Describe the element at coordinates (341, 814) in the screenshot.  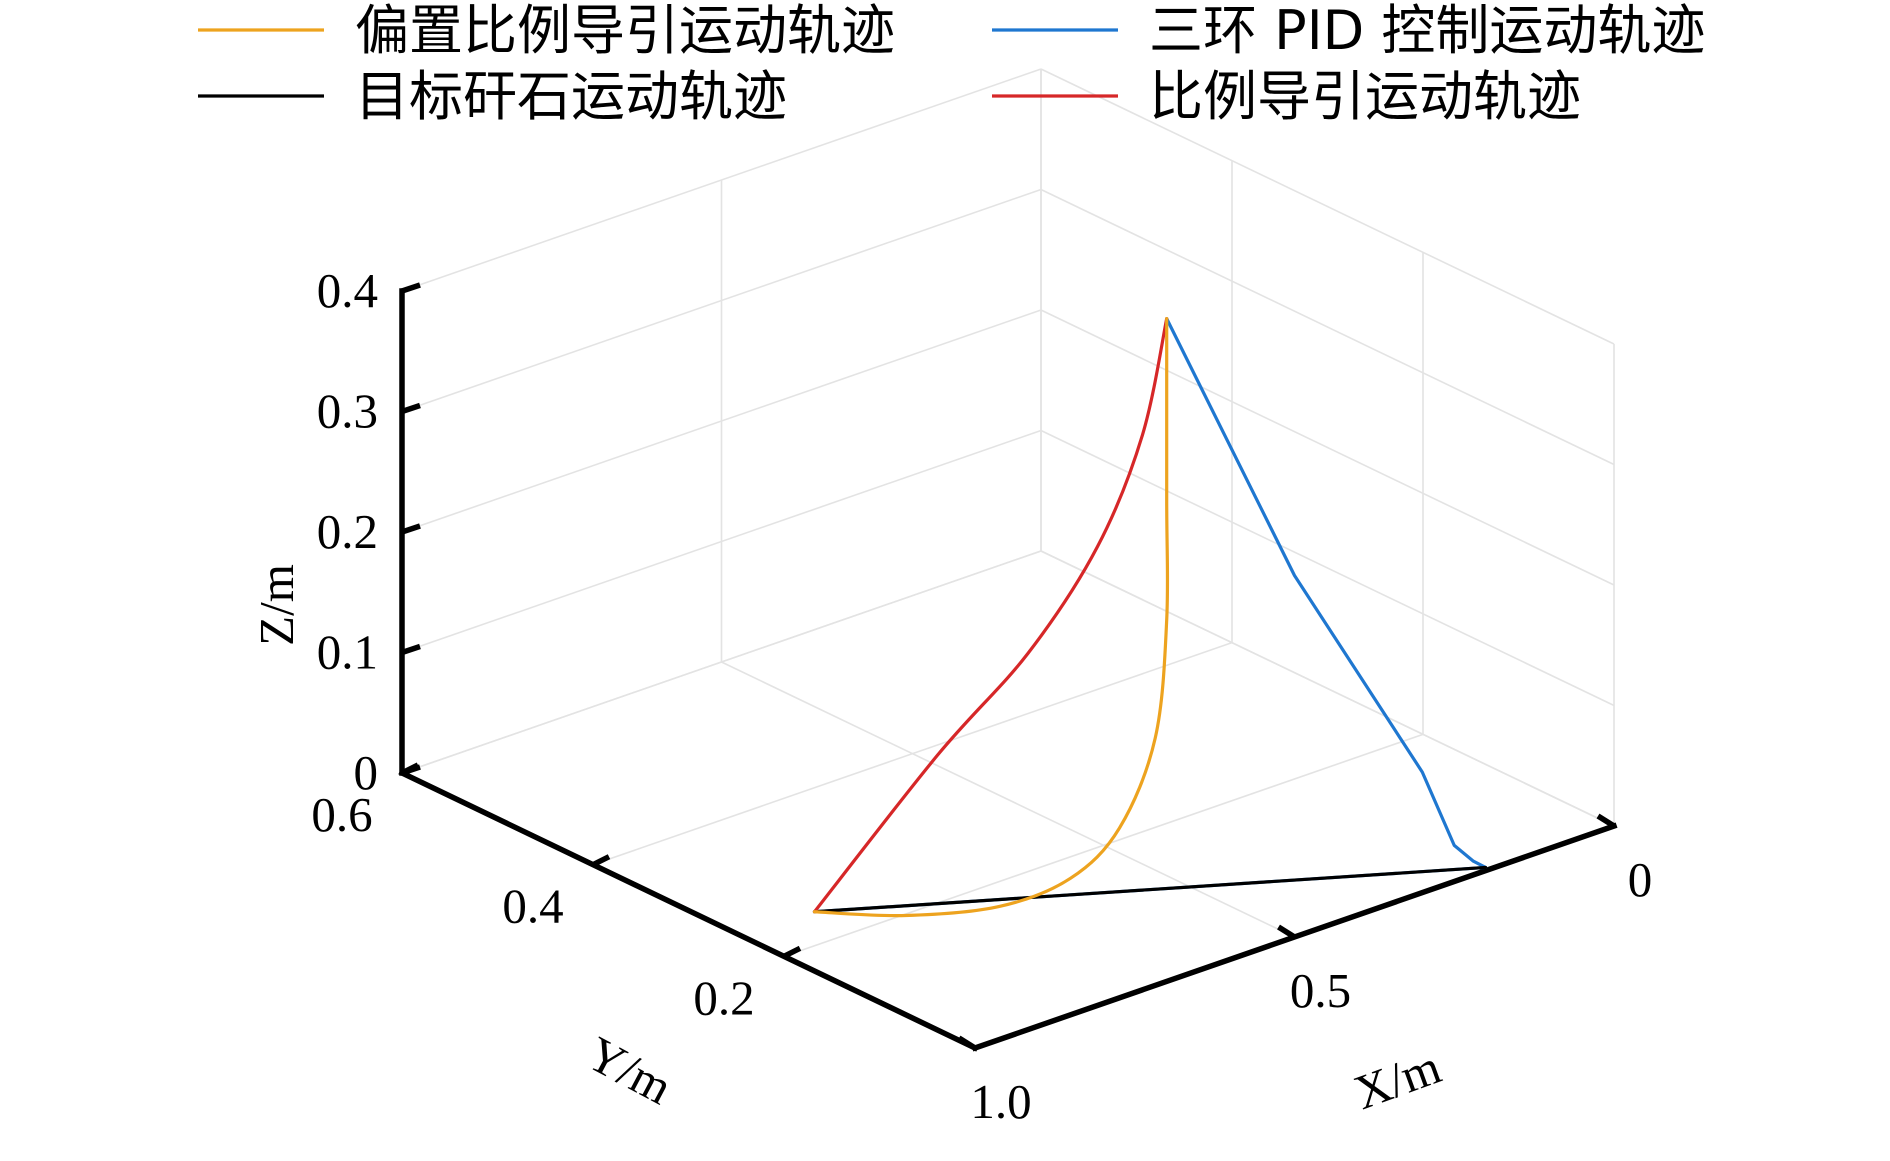
I see `y-tick-label: 0.6` at that location.